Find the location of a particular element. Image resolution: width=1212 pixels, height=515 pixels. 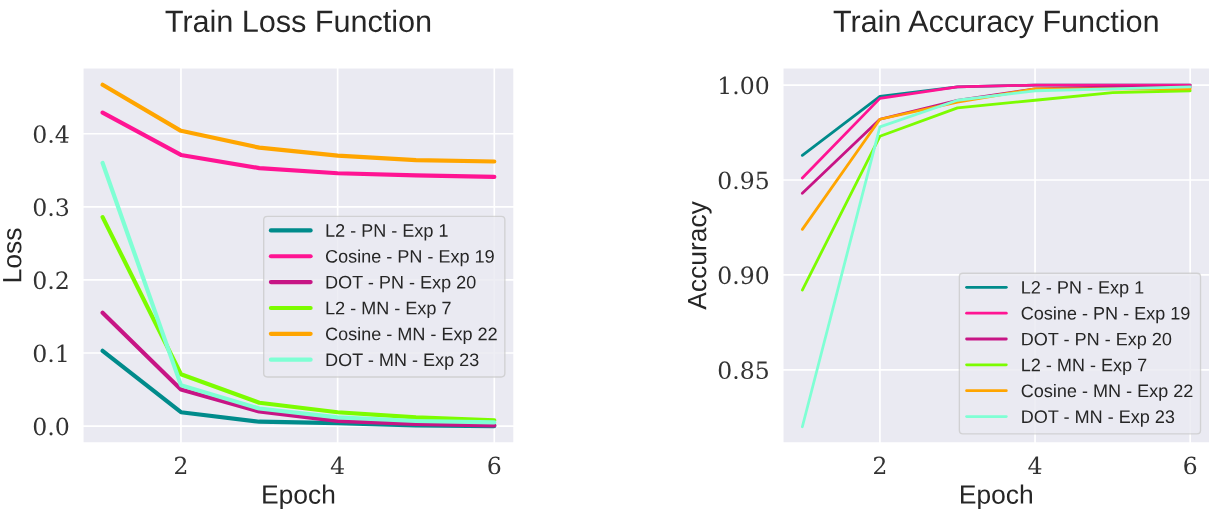

chart-title: Train Loss Function is located at coordinates (298, 21).